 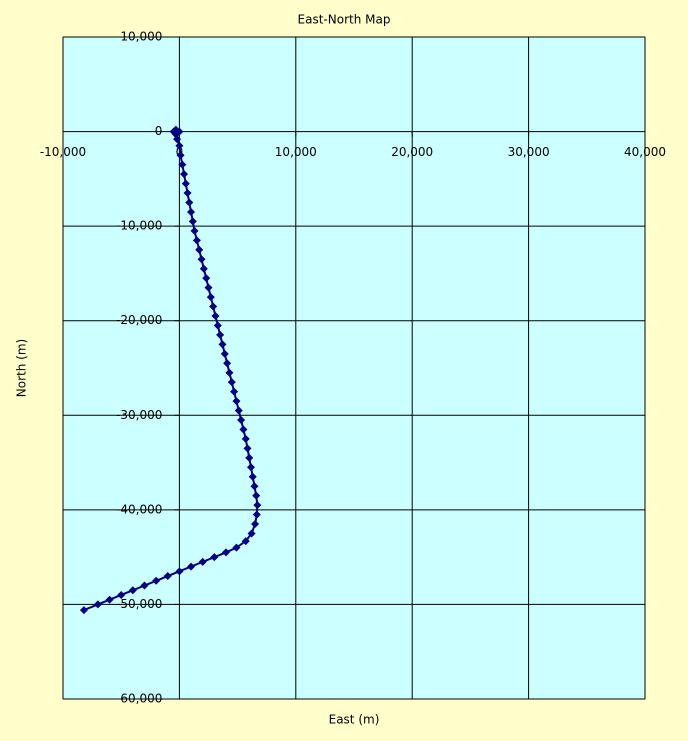 I want to click on chart-title: East-North Map, so click(x=344, y=20).